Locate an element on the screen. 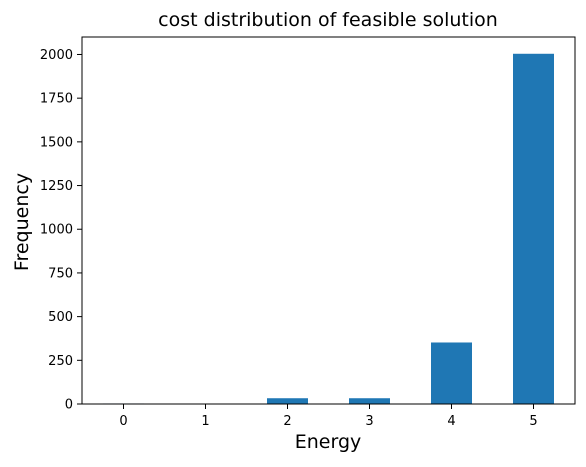  x-tick-label-3: 3 is located at coordinates (369, 421).